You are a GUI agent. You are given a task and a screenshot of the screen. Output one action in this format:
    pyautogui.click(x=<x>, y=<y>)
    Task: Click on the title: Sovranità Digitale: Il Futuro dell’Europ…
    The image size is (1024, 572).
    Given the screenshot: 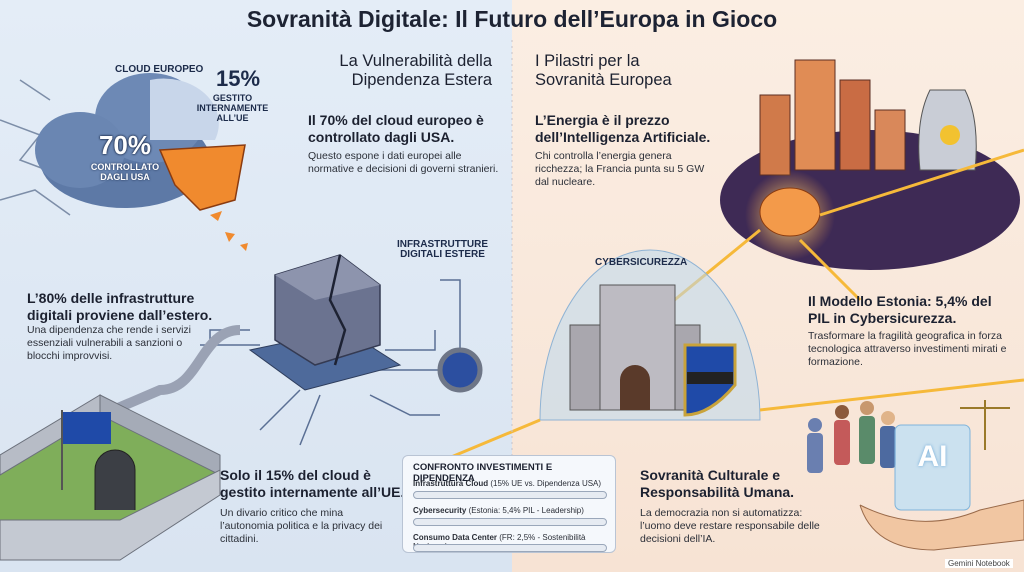 What is the action you would take?
    pyautogui.click(x=512, y=19)
    